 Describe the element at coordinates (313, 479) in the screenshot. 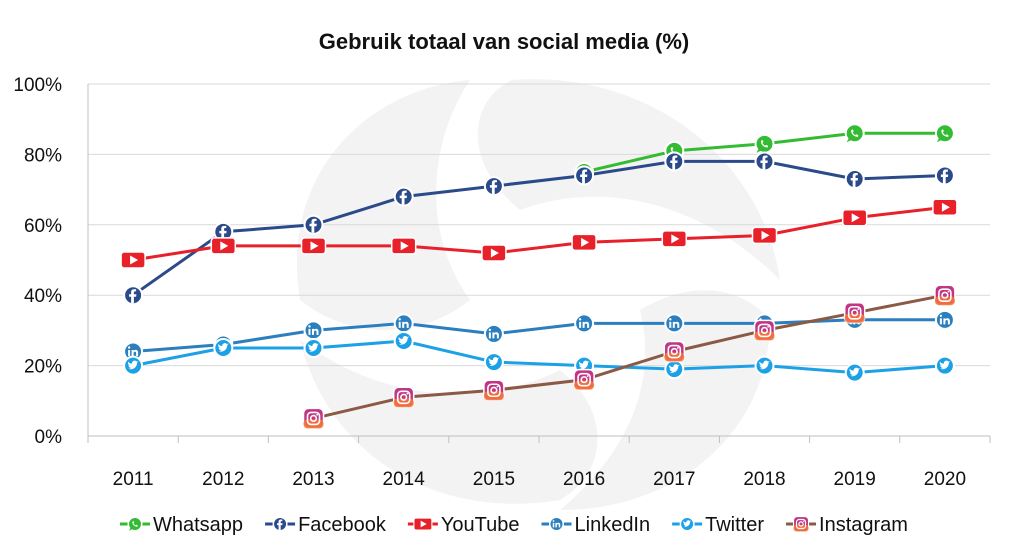

I see `x-tick-label: 2013` at that location.